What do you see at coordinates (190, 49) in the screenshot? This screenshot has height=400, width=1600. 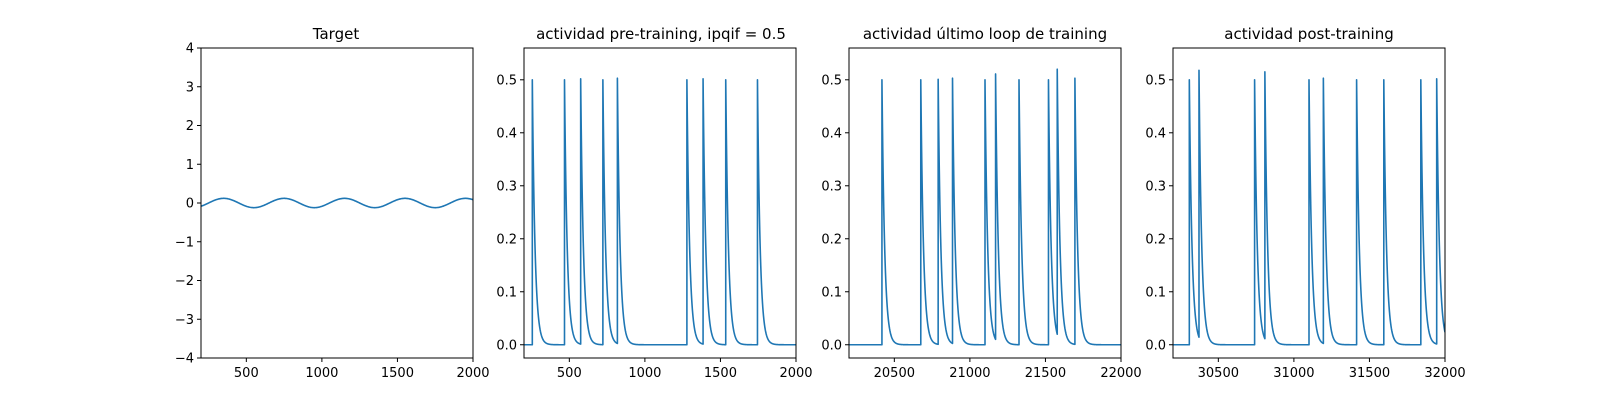 I see `y-tick-label: 4` at bounding box center [190, 49].